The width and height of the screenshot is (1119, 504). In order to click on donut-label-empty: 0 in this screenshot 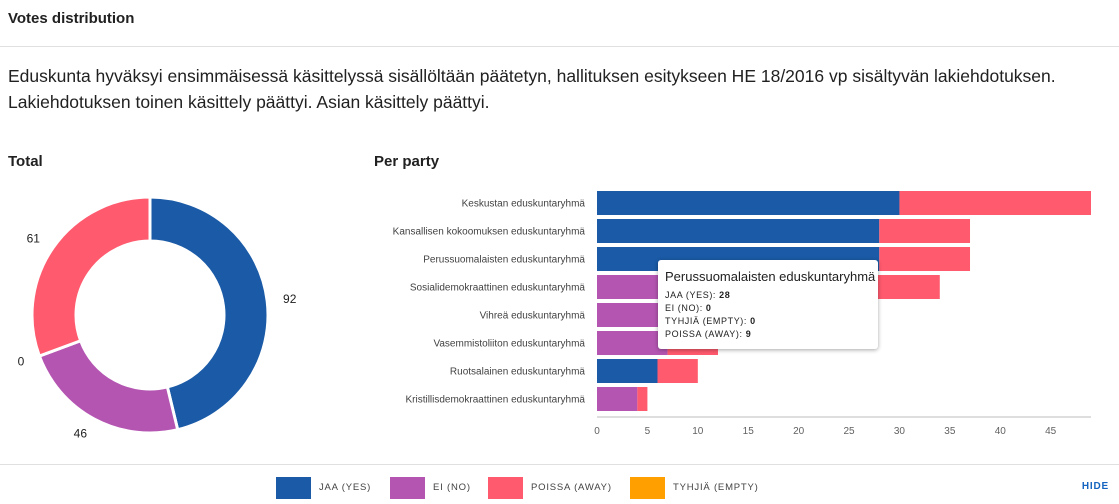, I will do `click(21, 362)`.